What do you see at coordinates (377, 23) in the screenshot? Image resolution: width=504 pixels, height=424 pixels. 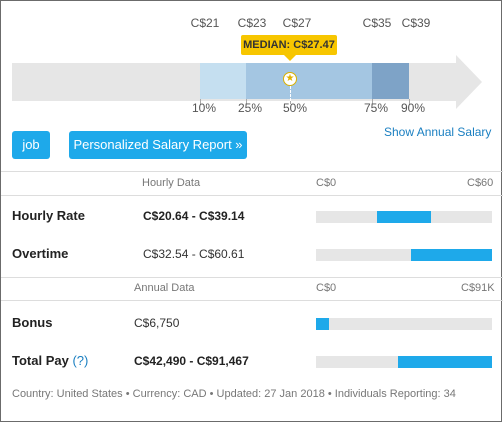 I see `pct-top-label: C$35` at bounding box center [377, 23].